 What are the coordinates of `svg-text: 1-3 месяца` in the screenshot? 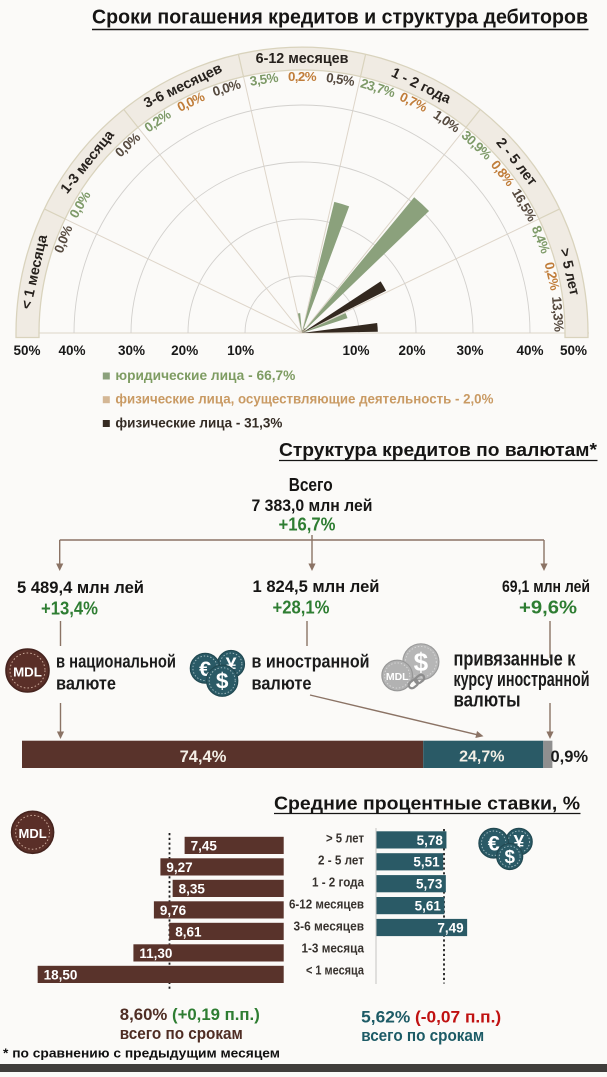 It's located at (333, 948).